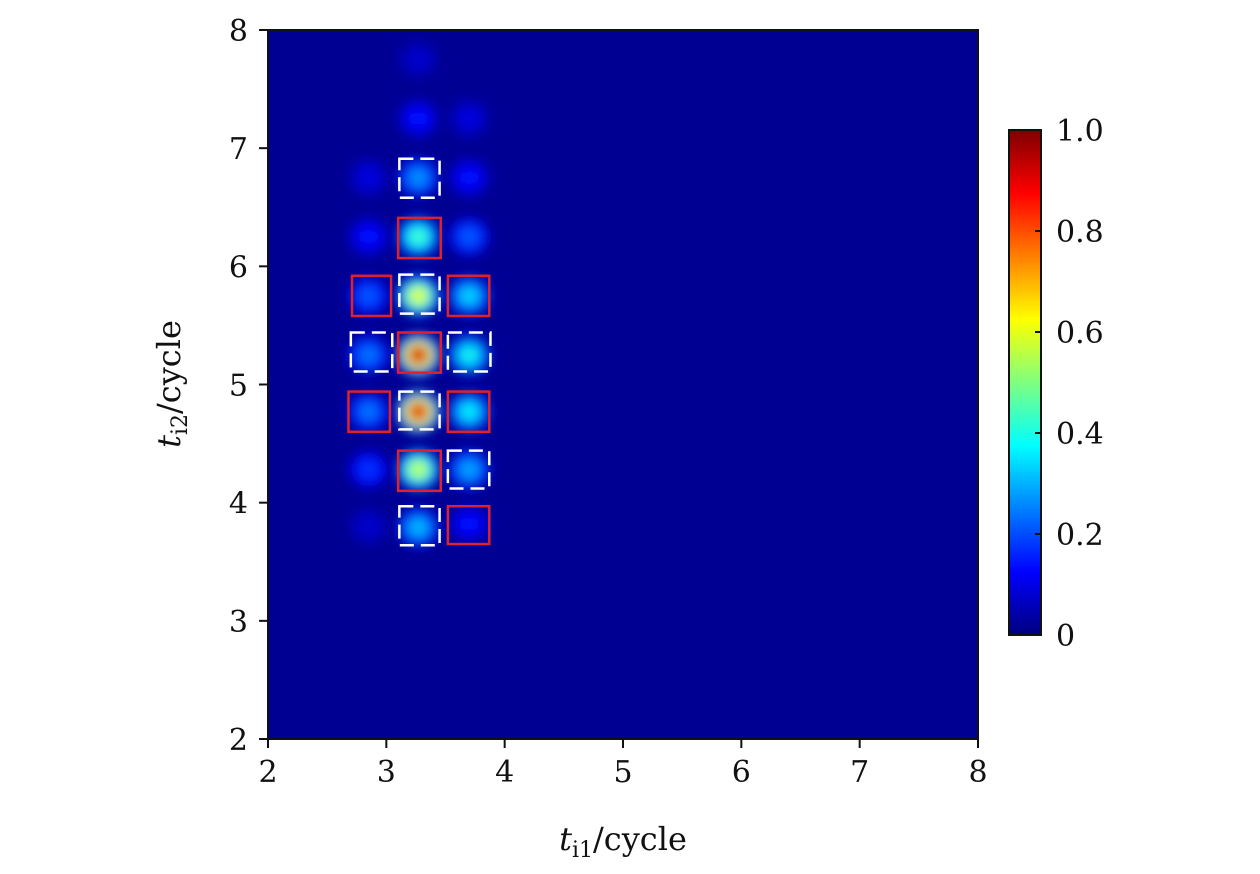 The image size is (1260, 874). What do you see at coordinates (386, 772) in the screenshot?
I see `x-tick-label: 3` at bounding box center [386, 772].